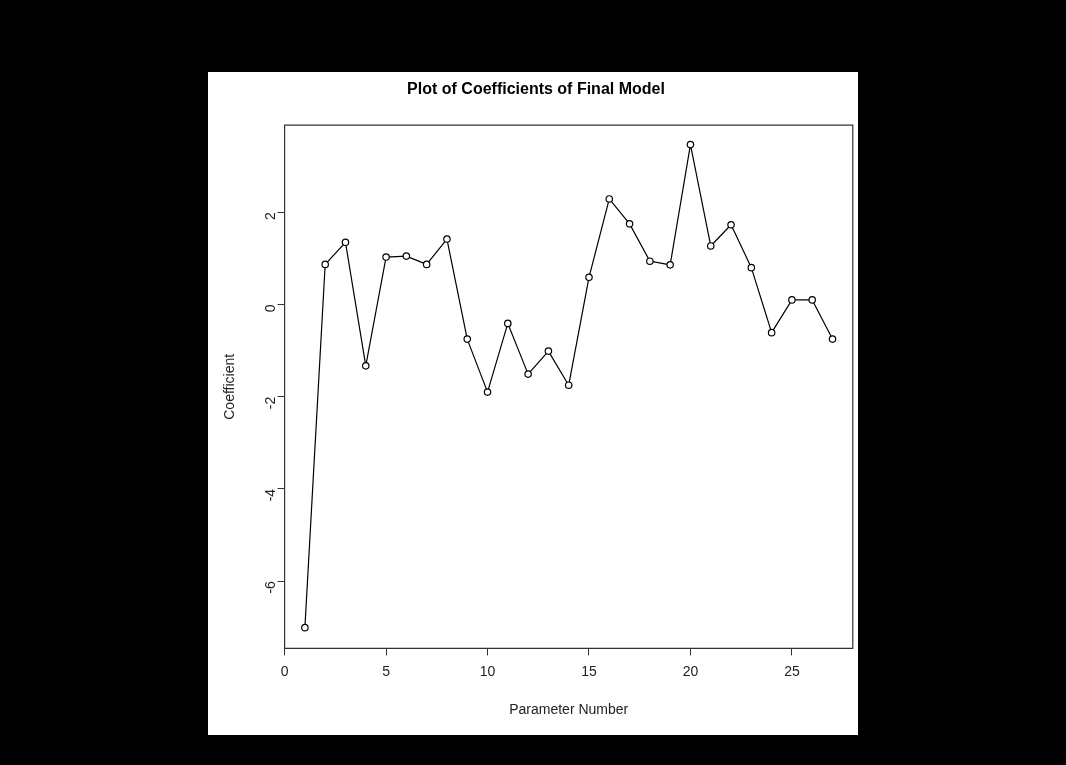  What do you see at coordinates (270, 308) in the screenshot?
I see `y-tick-label: 0` at bounding box center [270, 308].